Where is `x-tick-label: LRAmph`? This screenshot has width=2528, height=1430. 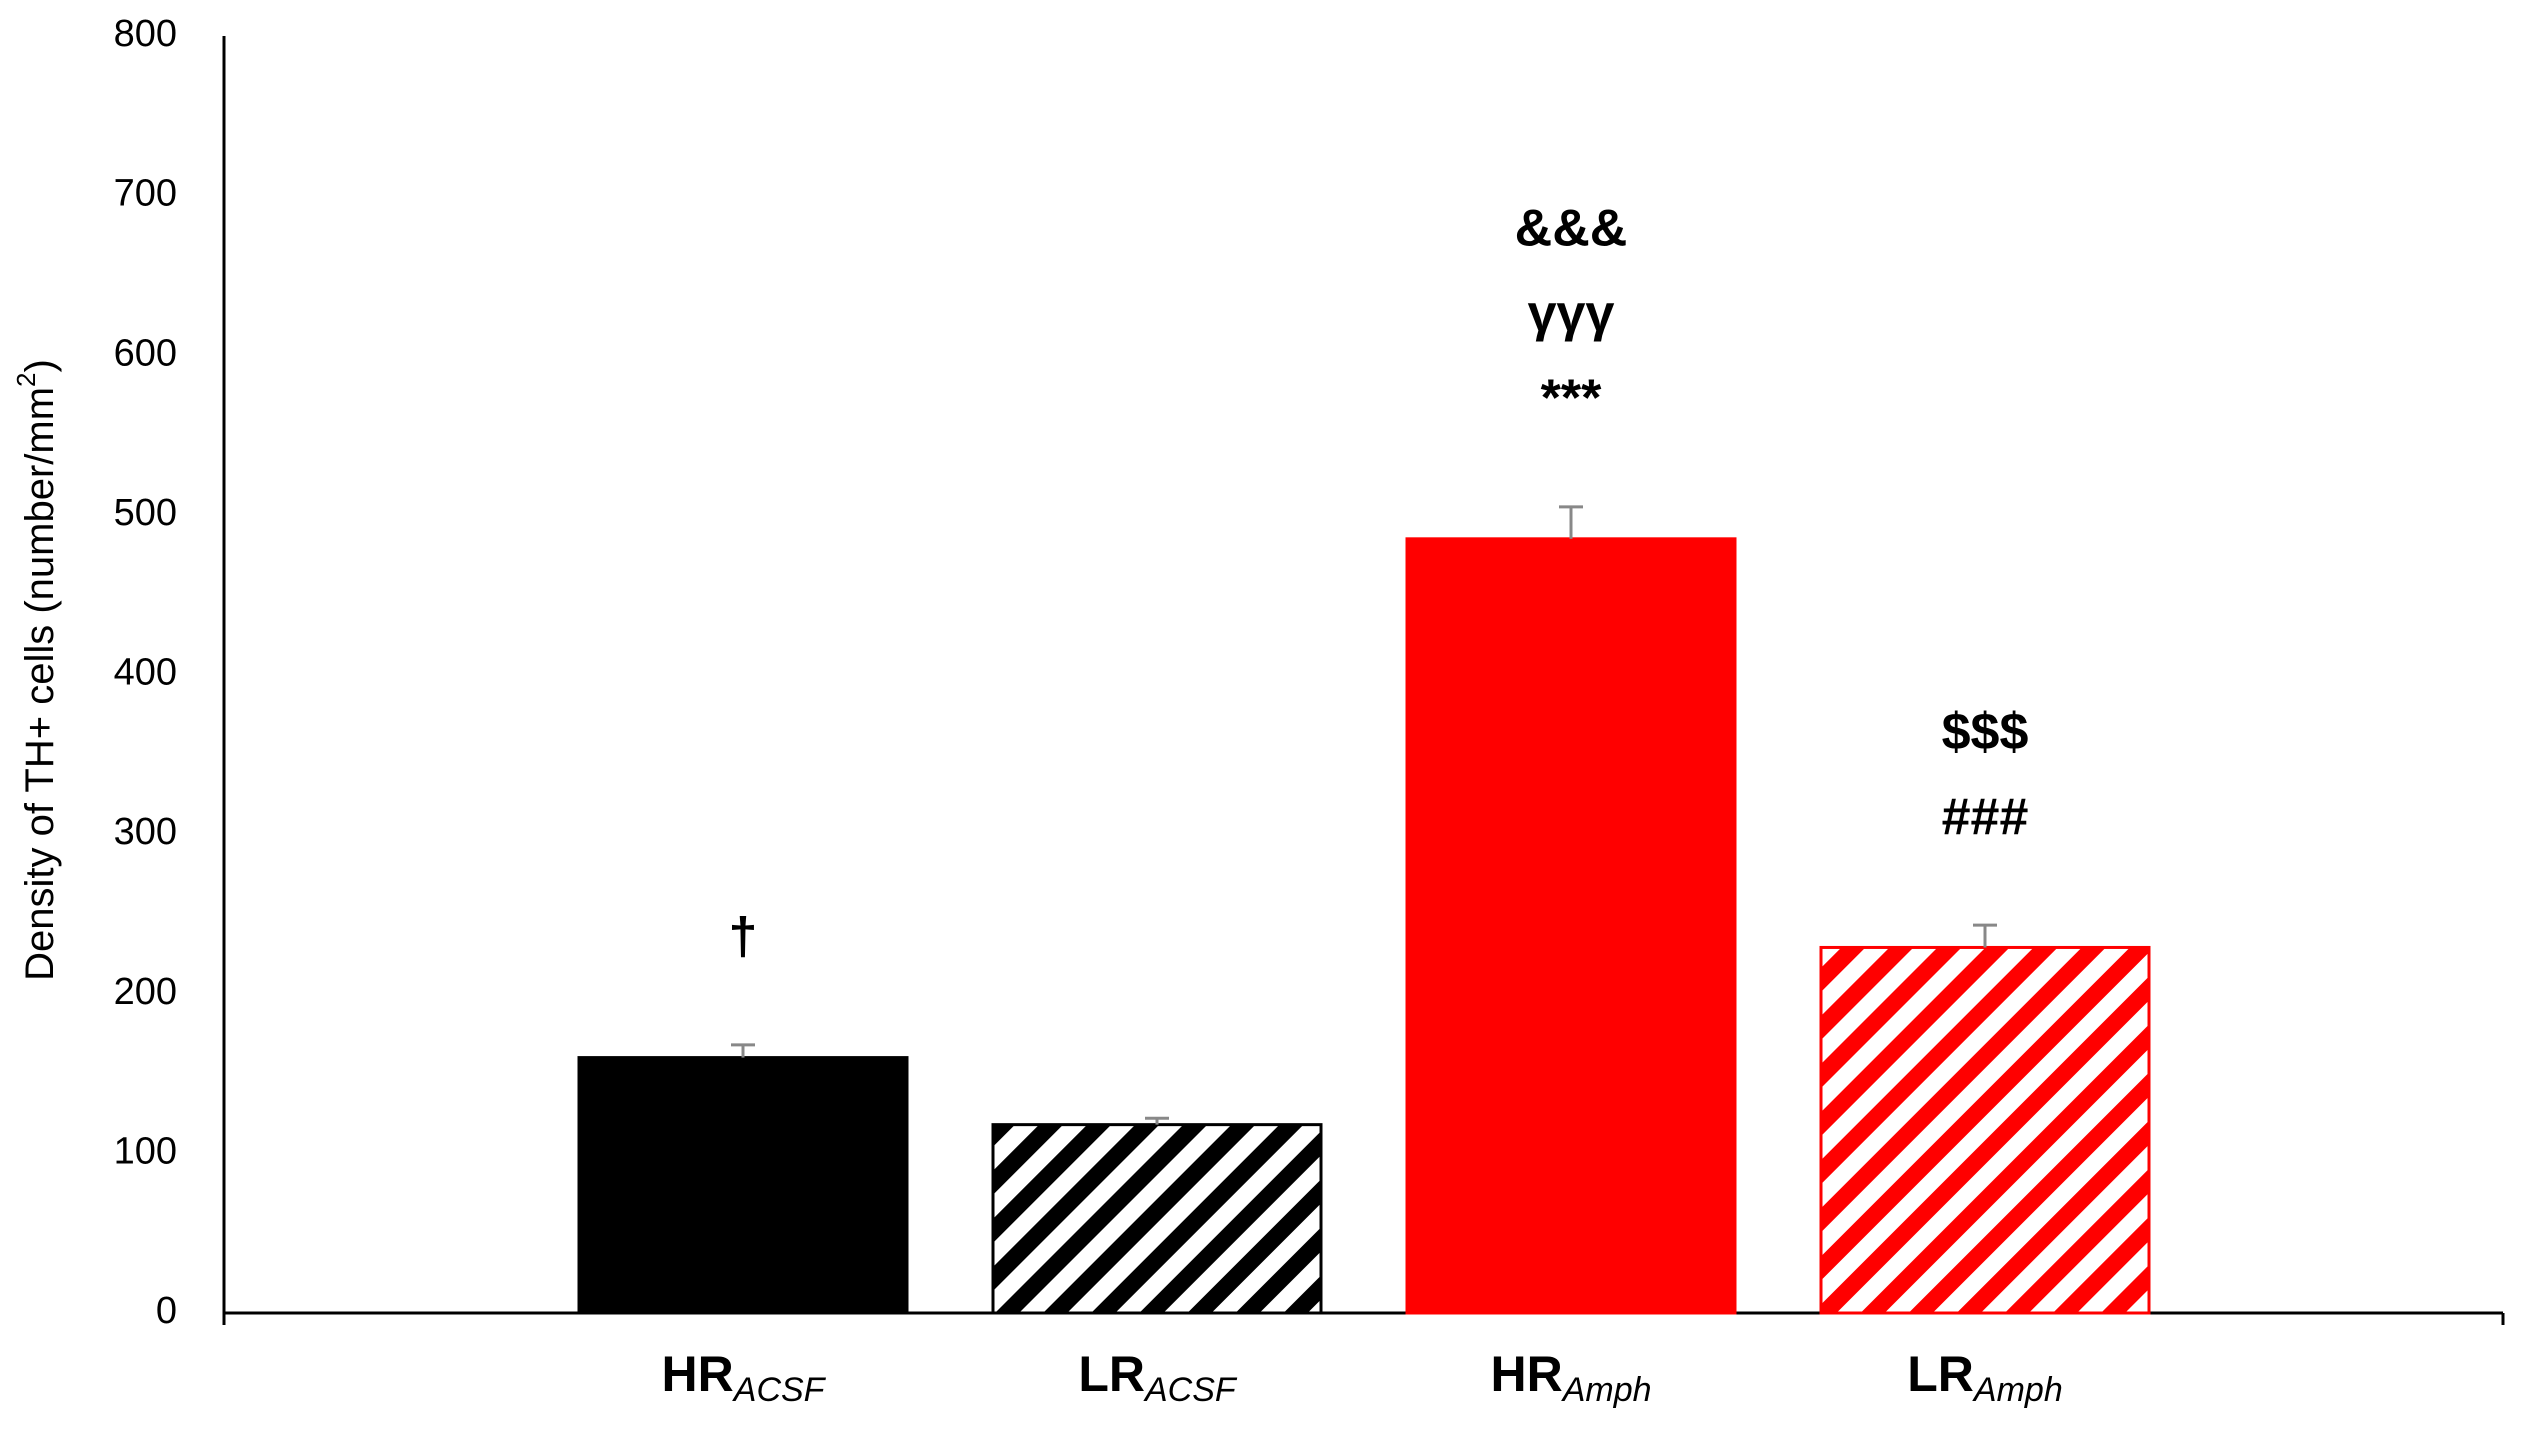 x-tick-label: LRAmph is located at coordinates (1984, 1377).